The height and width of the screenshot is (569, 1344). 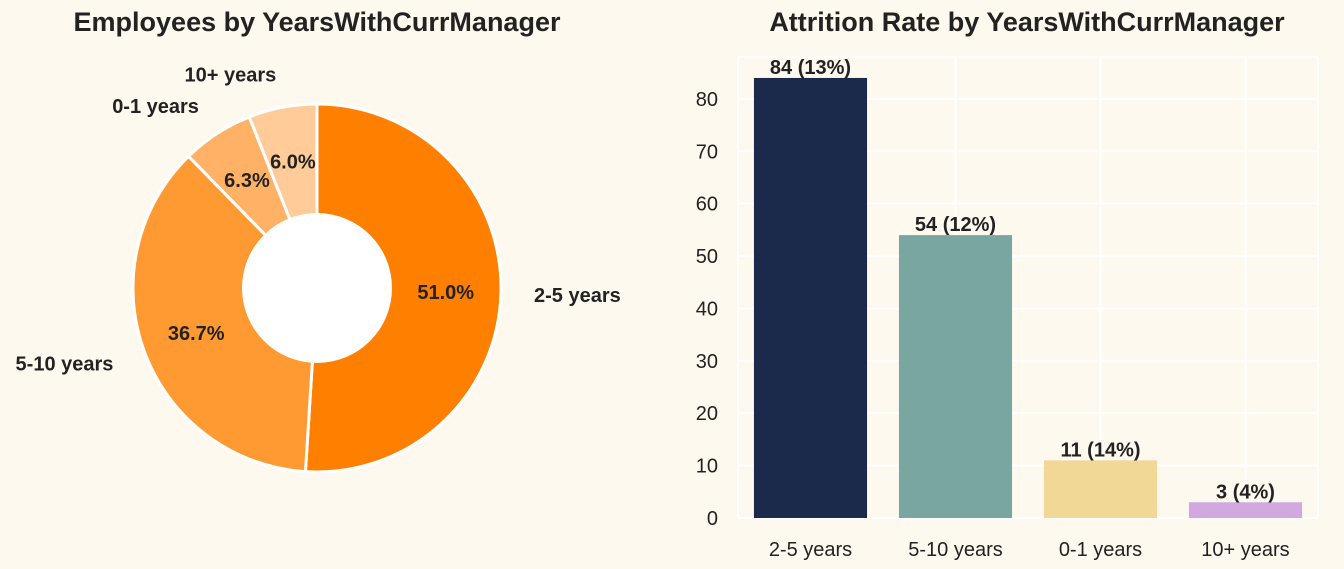 What do you see at coordinates (293, 162) in the screenshot?
I see `donut-percent-label-10-years: 6.0%` at bounding box center [293, 162].